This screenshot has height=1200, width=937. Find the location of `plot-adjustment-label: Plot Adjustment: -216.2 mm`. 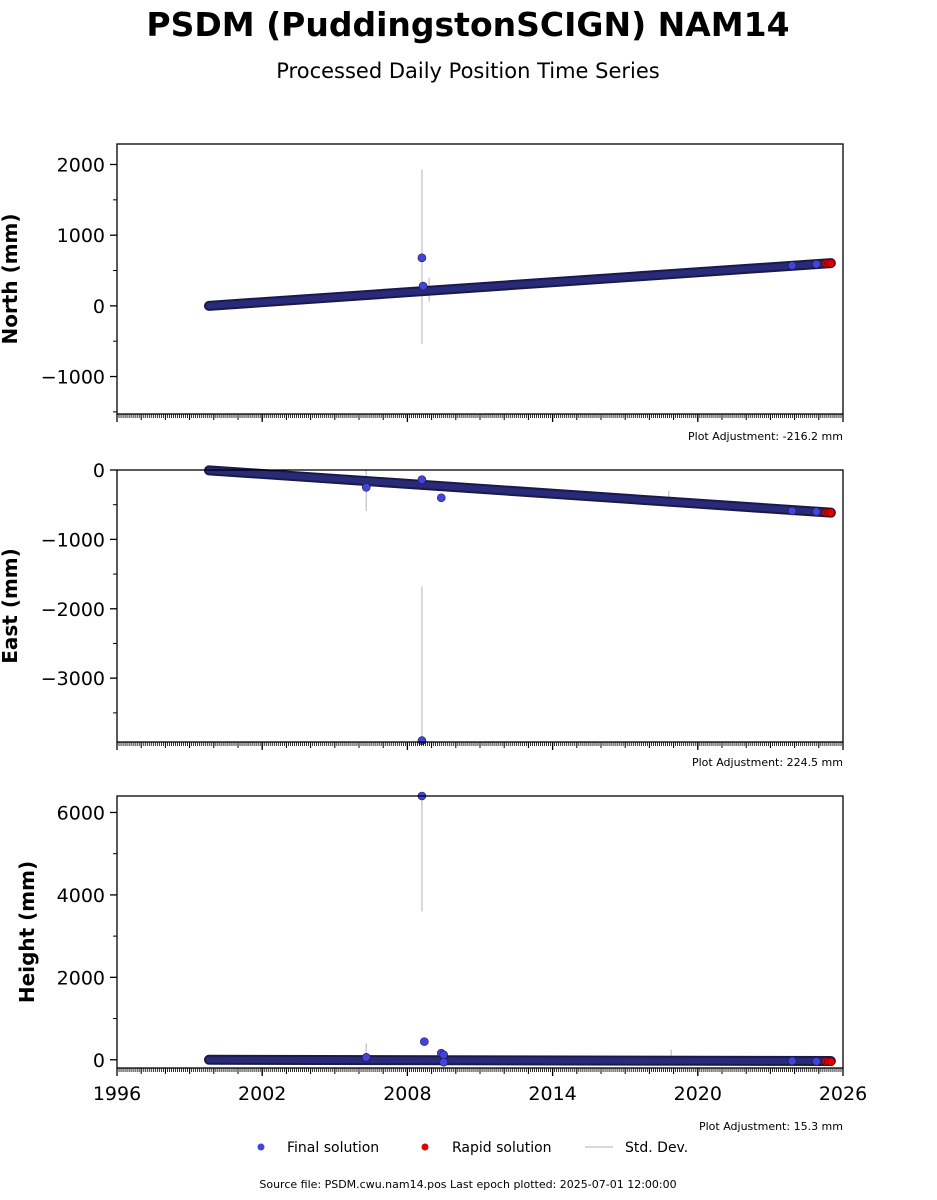

plot-adjustment-label: Plot Adjustment: -216.2 mm is located at coordinates (765, 436).